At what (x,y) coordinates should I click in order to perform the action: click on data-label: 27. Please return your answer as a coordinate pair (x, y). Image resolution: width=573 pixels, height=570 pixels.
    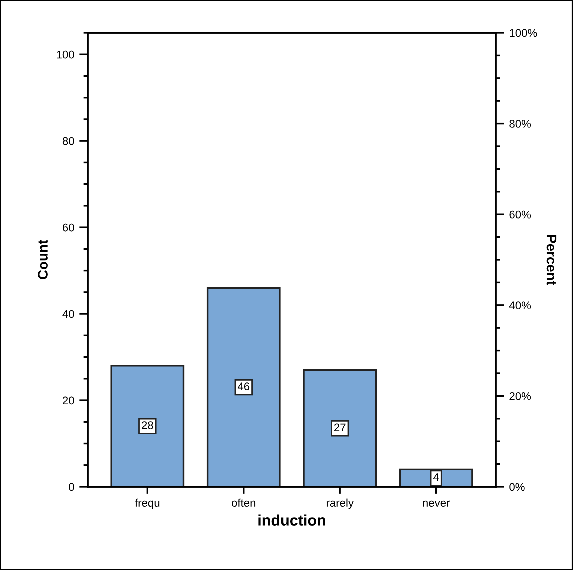
    Looking at the image, I should click on (340, 428).